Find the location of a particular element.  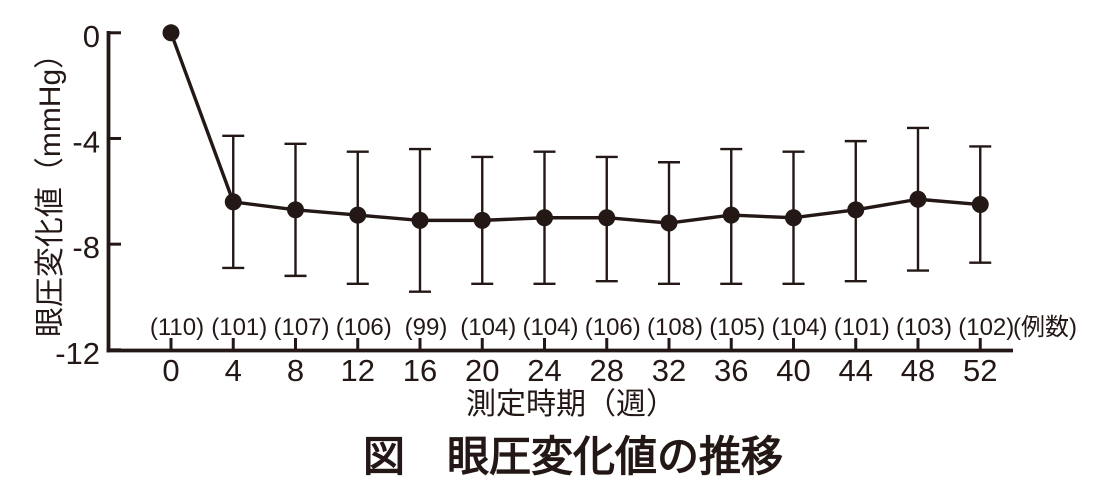

y-tick-label: -4 is located at coordinates (86, 141).